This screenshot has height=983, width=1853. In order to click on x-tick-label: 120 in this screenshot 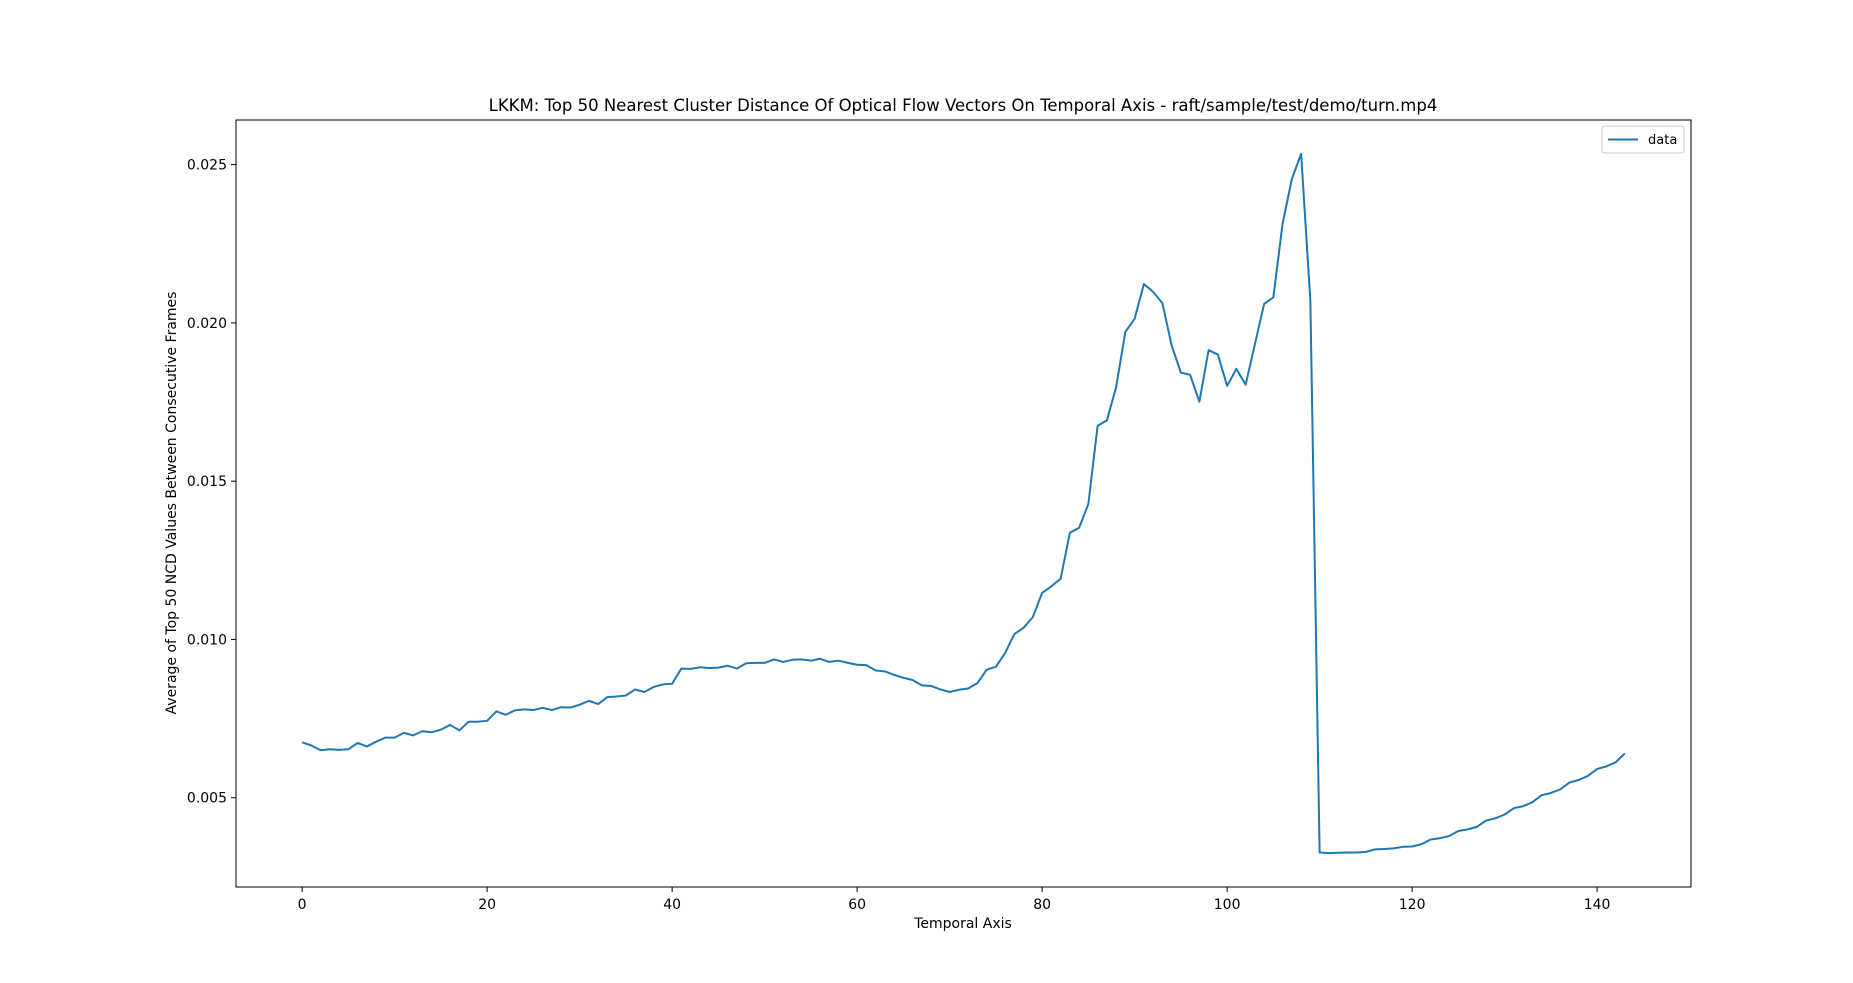, I will do `click(1412, 905)`.